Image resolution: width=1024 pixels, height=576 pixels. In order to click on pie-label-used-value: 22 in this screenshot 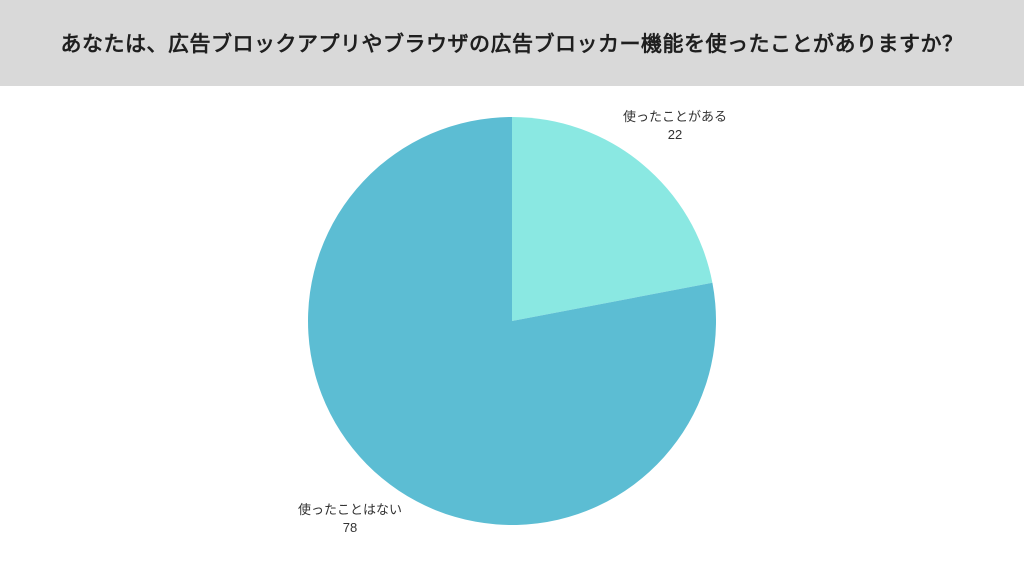, I will do `click(675, 134)`.